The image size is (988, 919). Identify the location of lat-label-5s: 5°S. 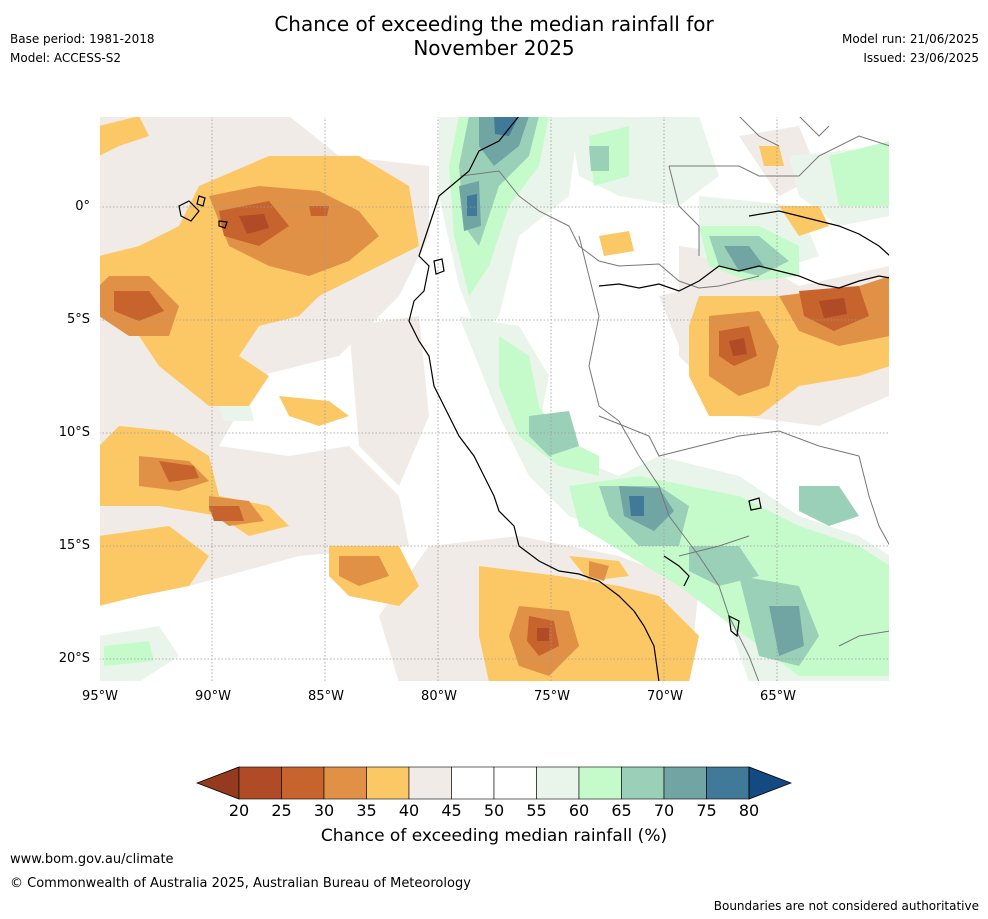
(78, 319).